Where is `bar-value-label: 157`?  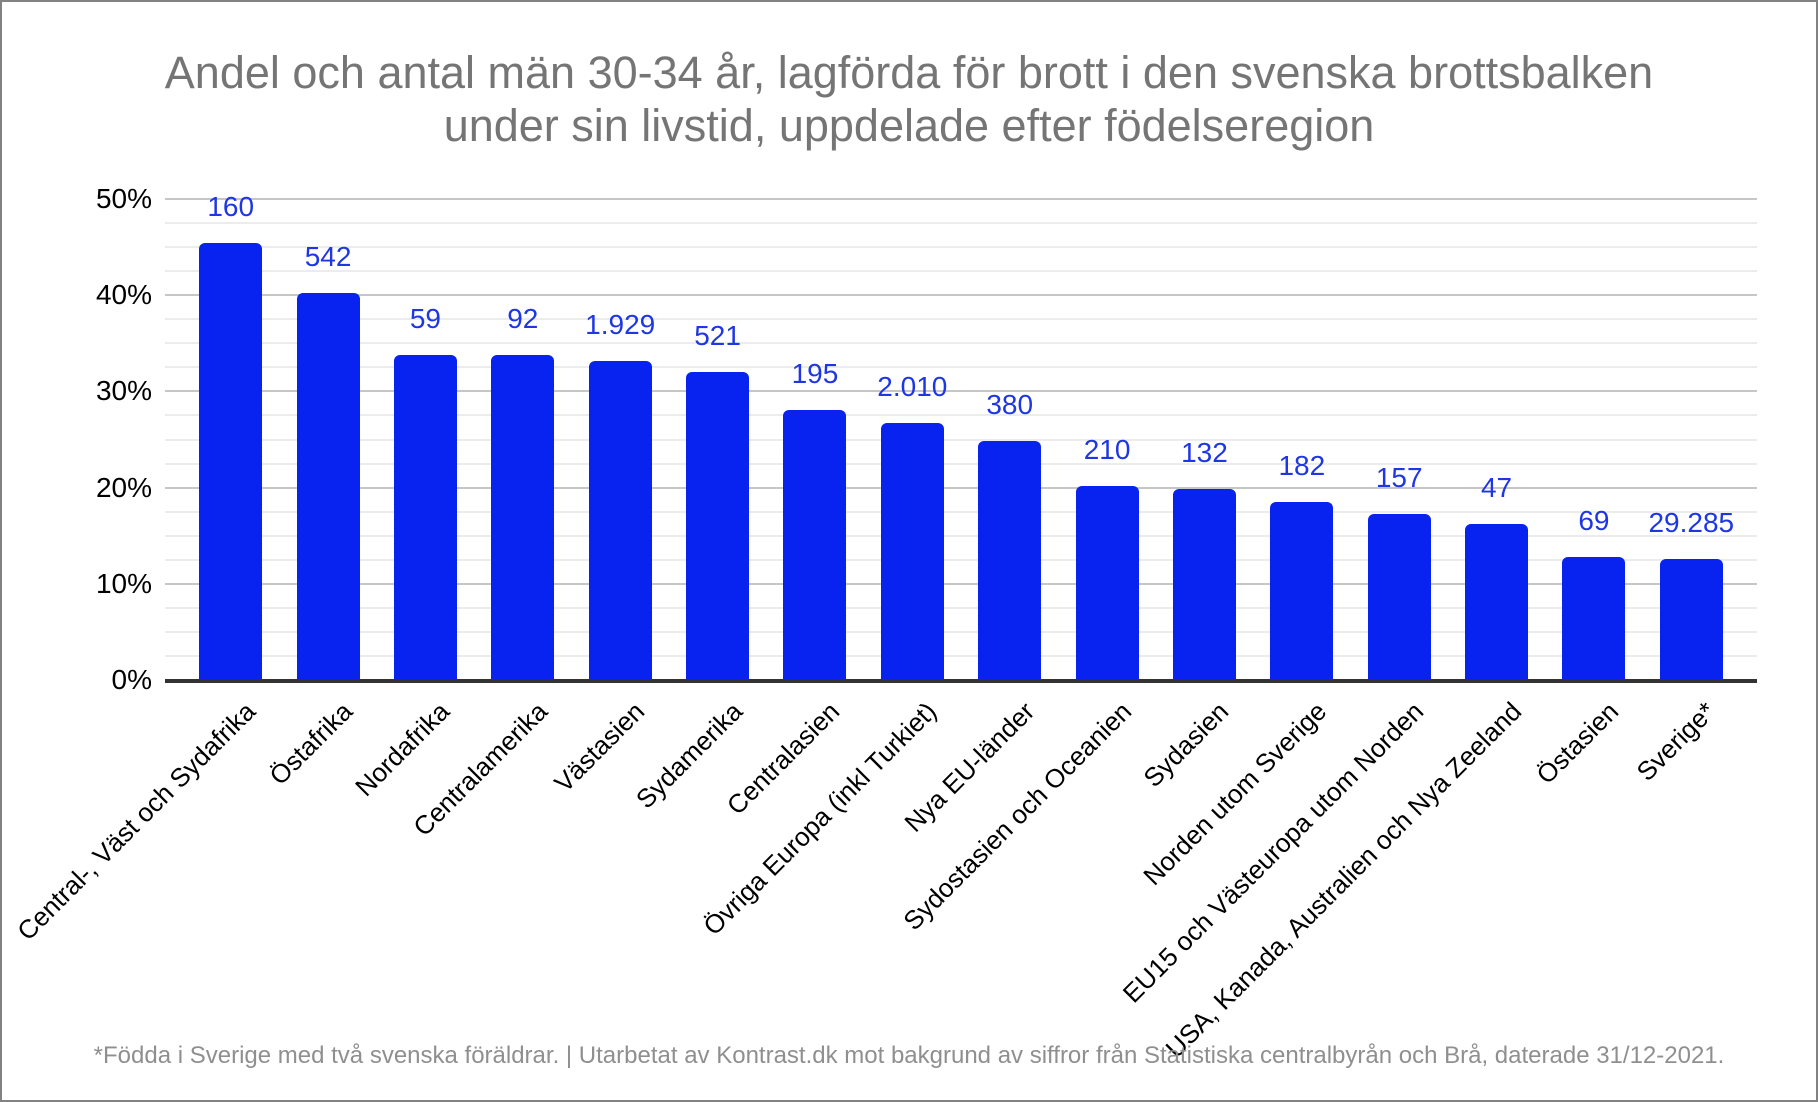 bar-value-label: 157 is located at coordinates (1399, 477).